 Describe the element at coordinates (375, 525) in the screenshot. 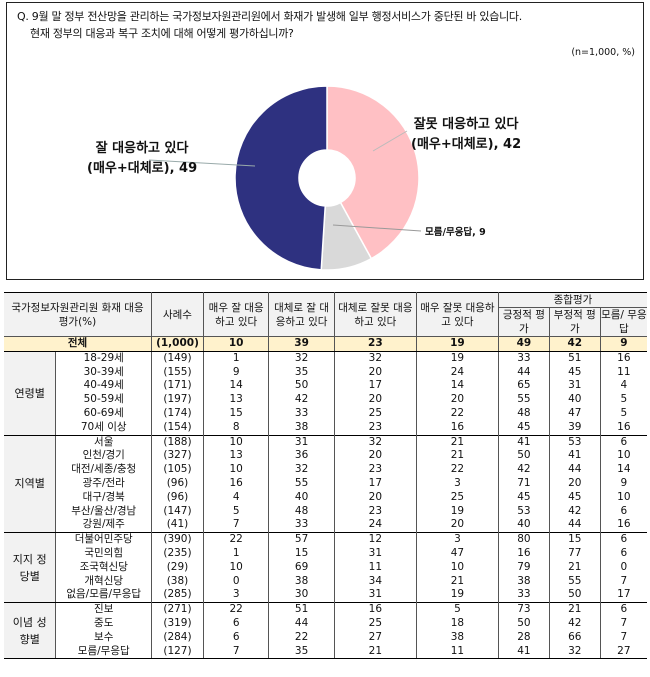

I see `cell: 24` at that location.